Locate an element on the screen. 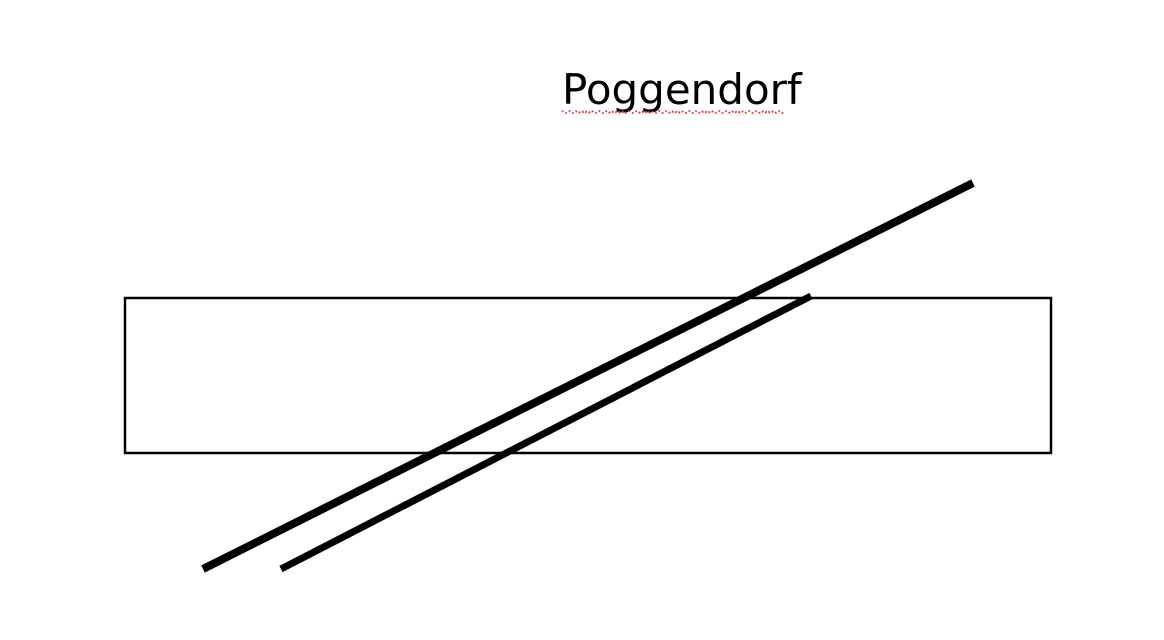  spellcheck-underline is located at coordinates (673, 112).